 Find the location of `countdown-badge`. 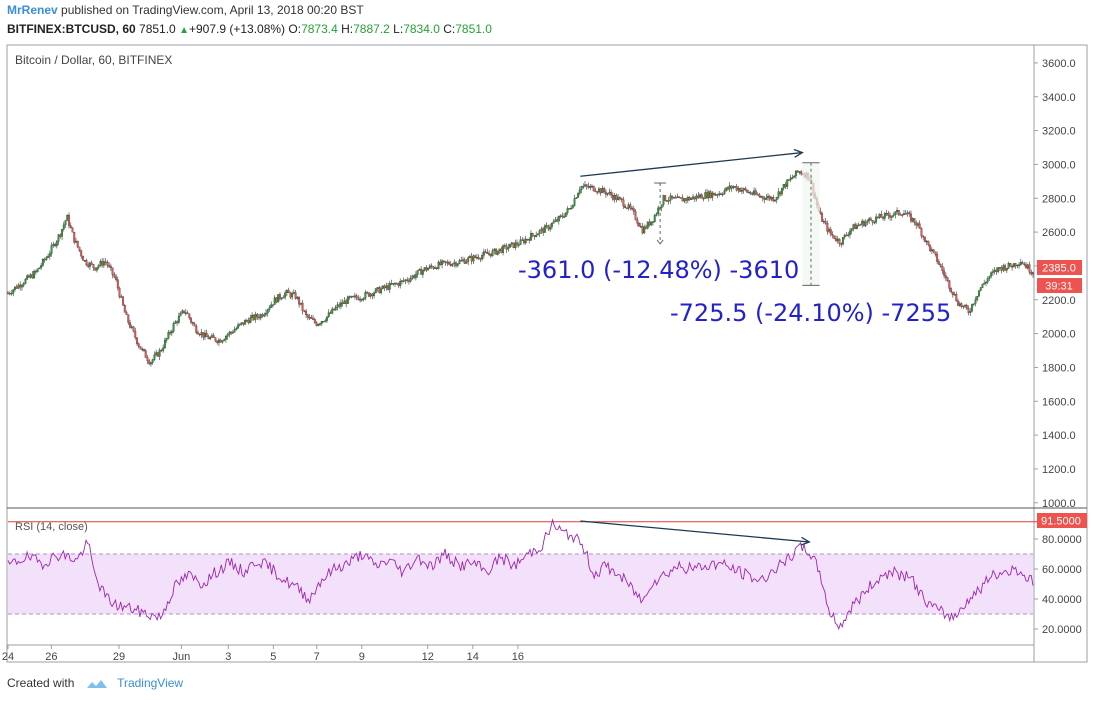

countdown-badge is located at coordinates (1059, 285).